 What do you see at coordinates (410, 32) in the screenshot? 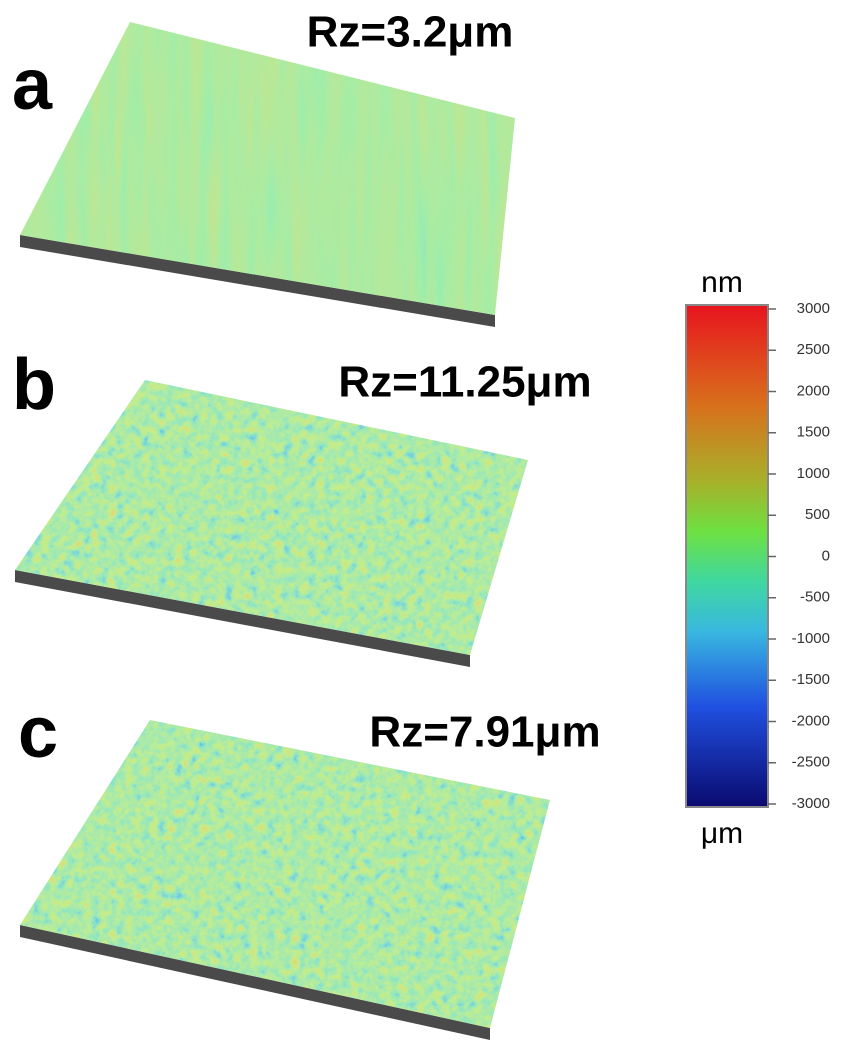
I see `panel-title: Rz=3.2μm` at bounding box center [410, 32].